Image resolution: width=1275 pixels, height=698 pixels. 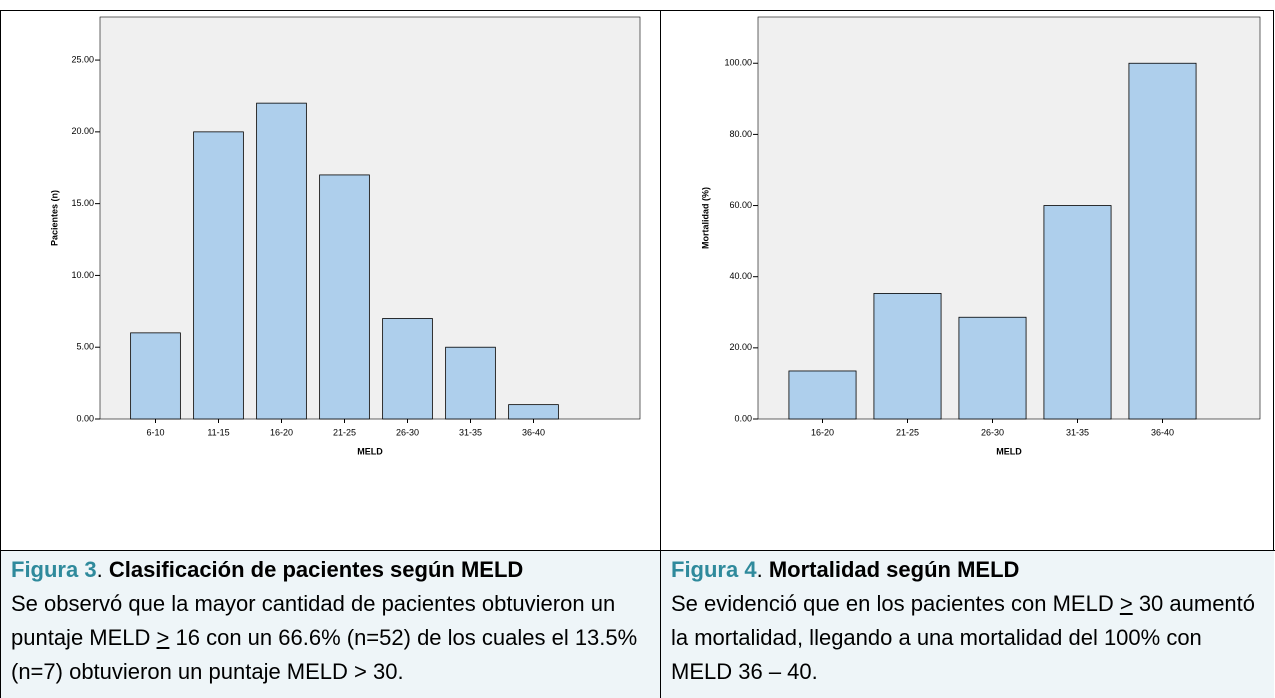 What do you see at coordinates (54, 218) in the screenshot?
I see `y-axis-label: Pacientes (n)` at bounding box center [54, 218].